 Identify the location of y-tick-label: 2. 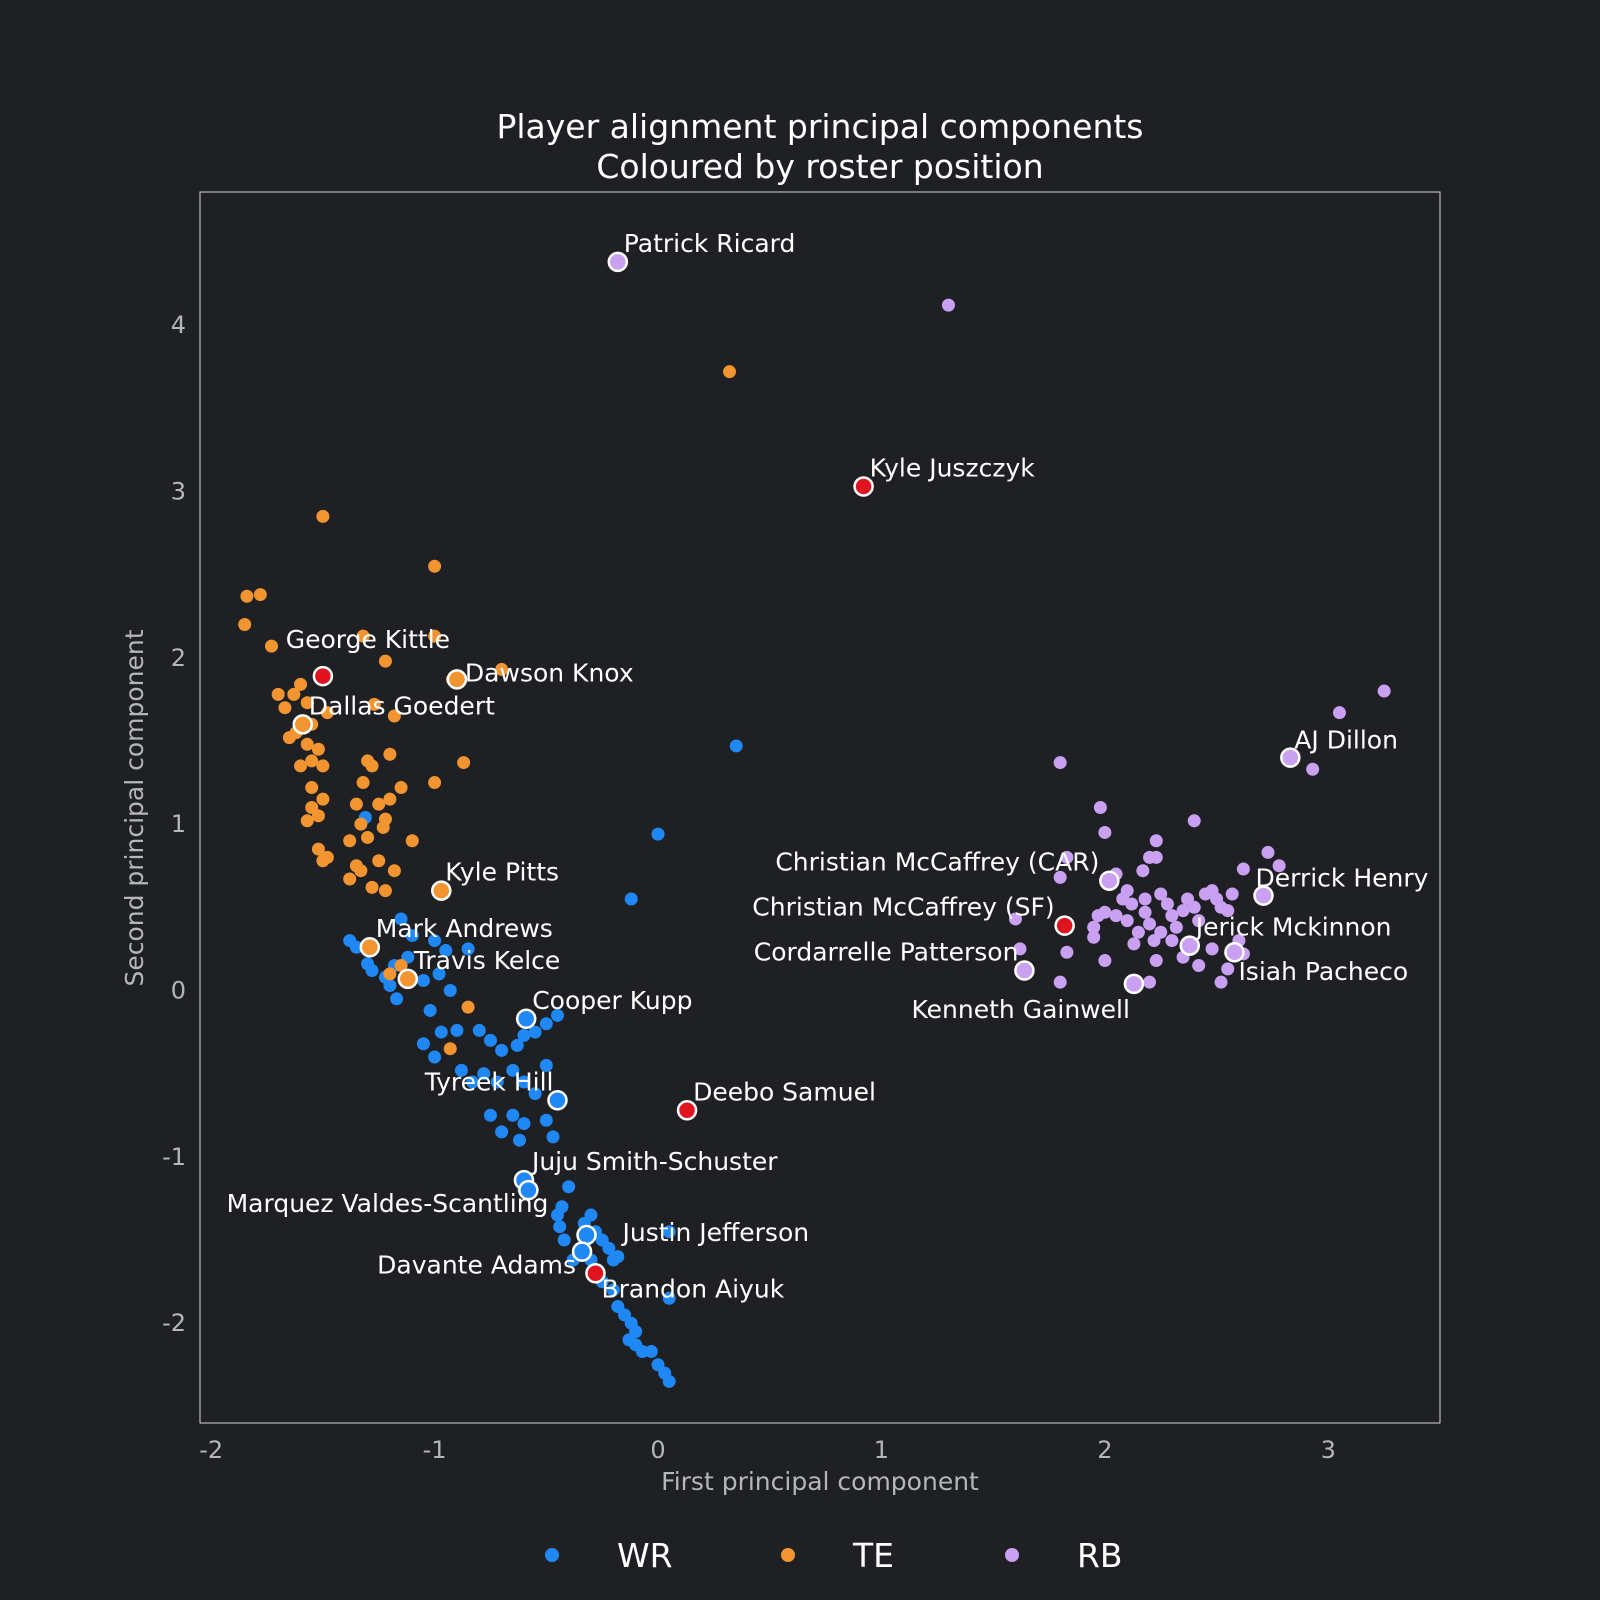
(178, 658).